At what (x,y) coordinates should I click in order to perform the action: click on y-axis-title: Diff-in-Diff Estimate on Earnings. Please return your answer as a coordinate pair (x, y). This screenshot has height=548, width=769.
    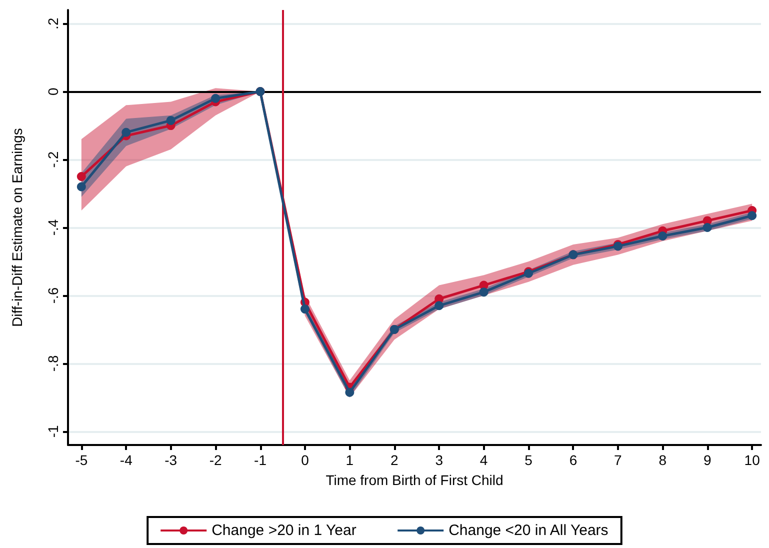
    Looking at the image, I should click on (17, 227).